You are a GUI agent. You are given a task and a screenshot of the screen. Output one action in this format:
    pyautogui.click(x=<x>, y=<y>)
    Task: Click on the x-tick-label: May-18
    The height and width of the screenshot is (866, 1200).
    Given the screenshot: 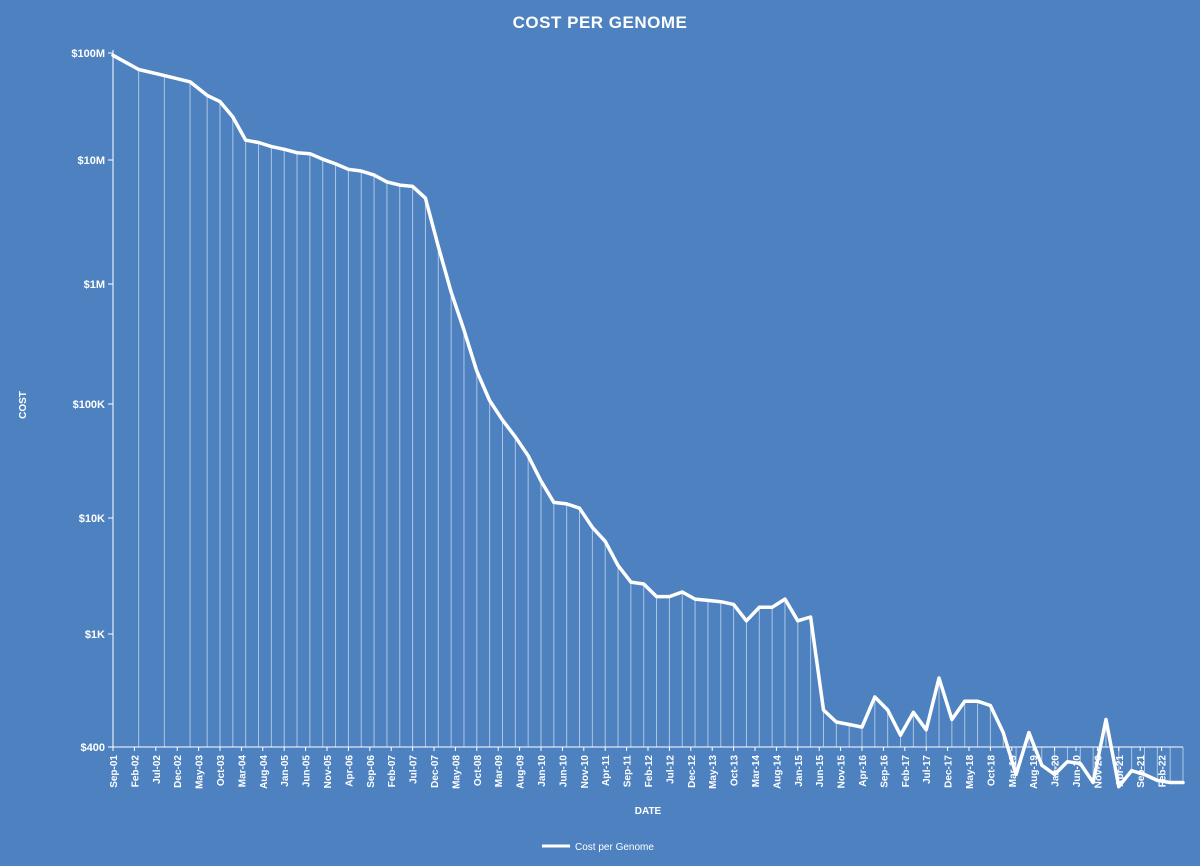 What is the action you would take?
    pyautogui.click(x=970, y=772)
    